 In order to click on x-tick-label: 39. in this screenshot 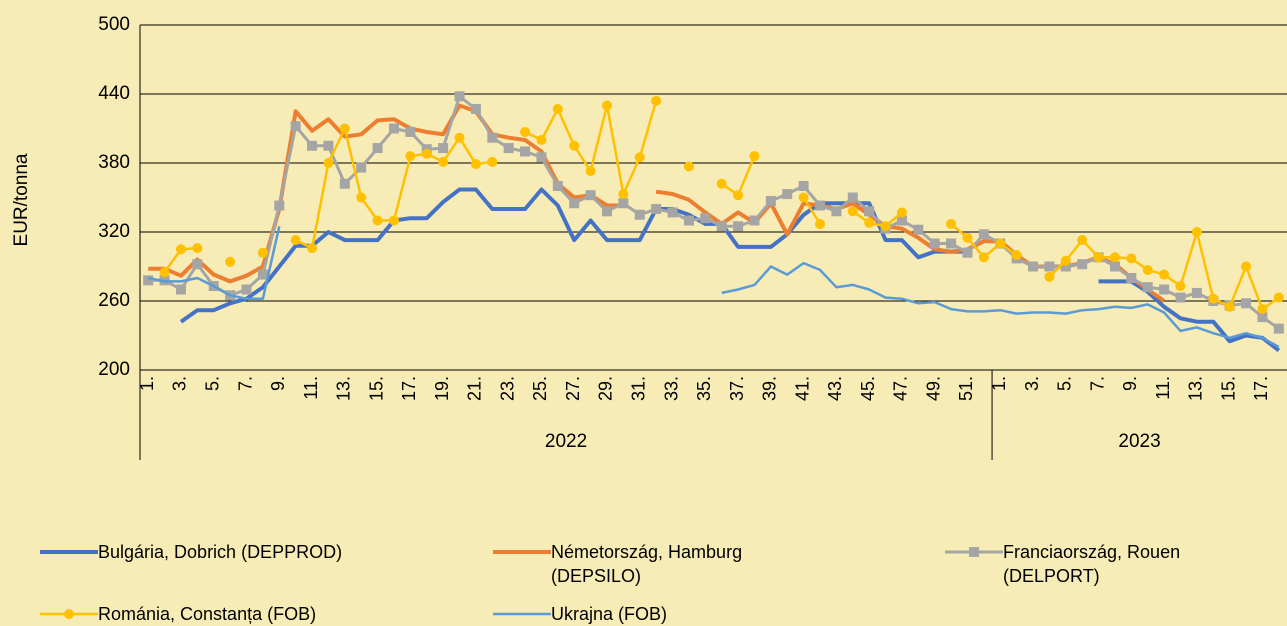, I will do `click(770, 388)`.